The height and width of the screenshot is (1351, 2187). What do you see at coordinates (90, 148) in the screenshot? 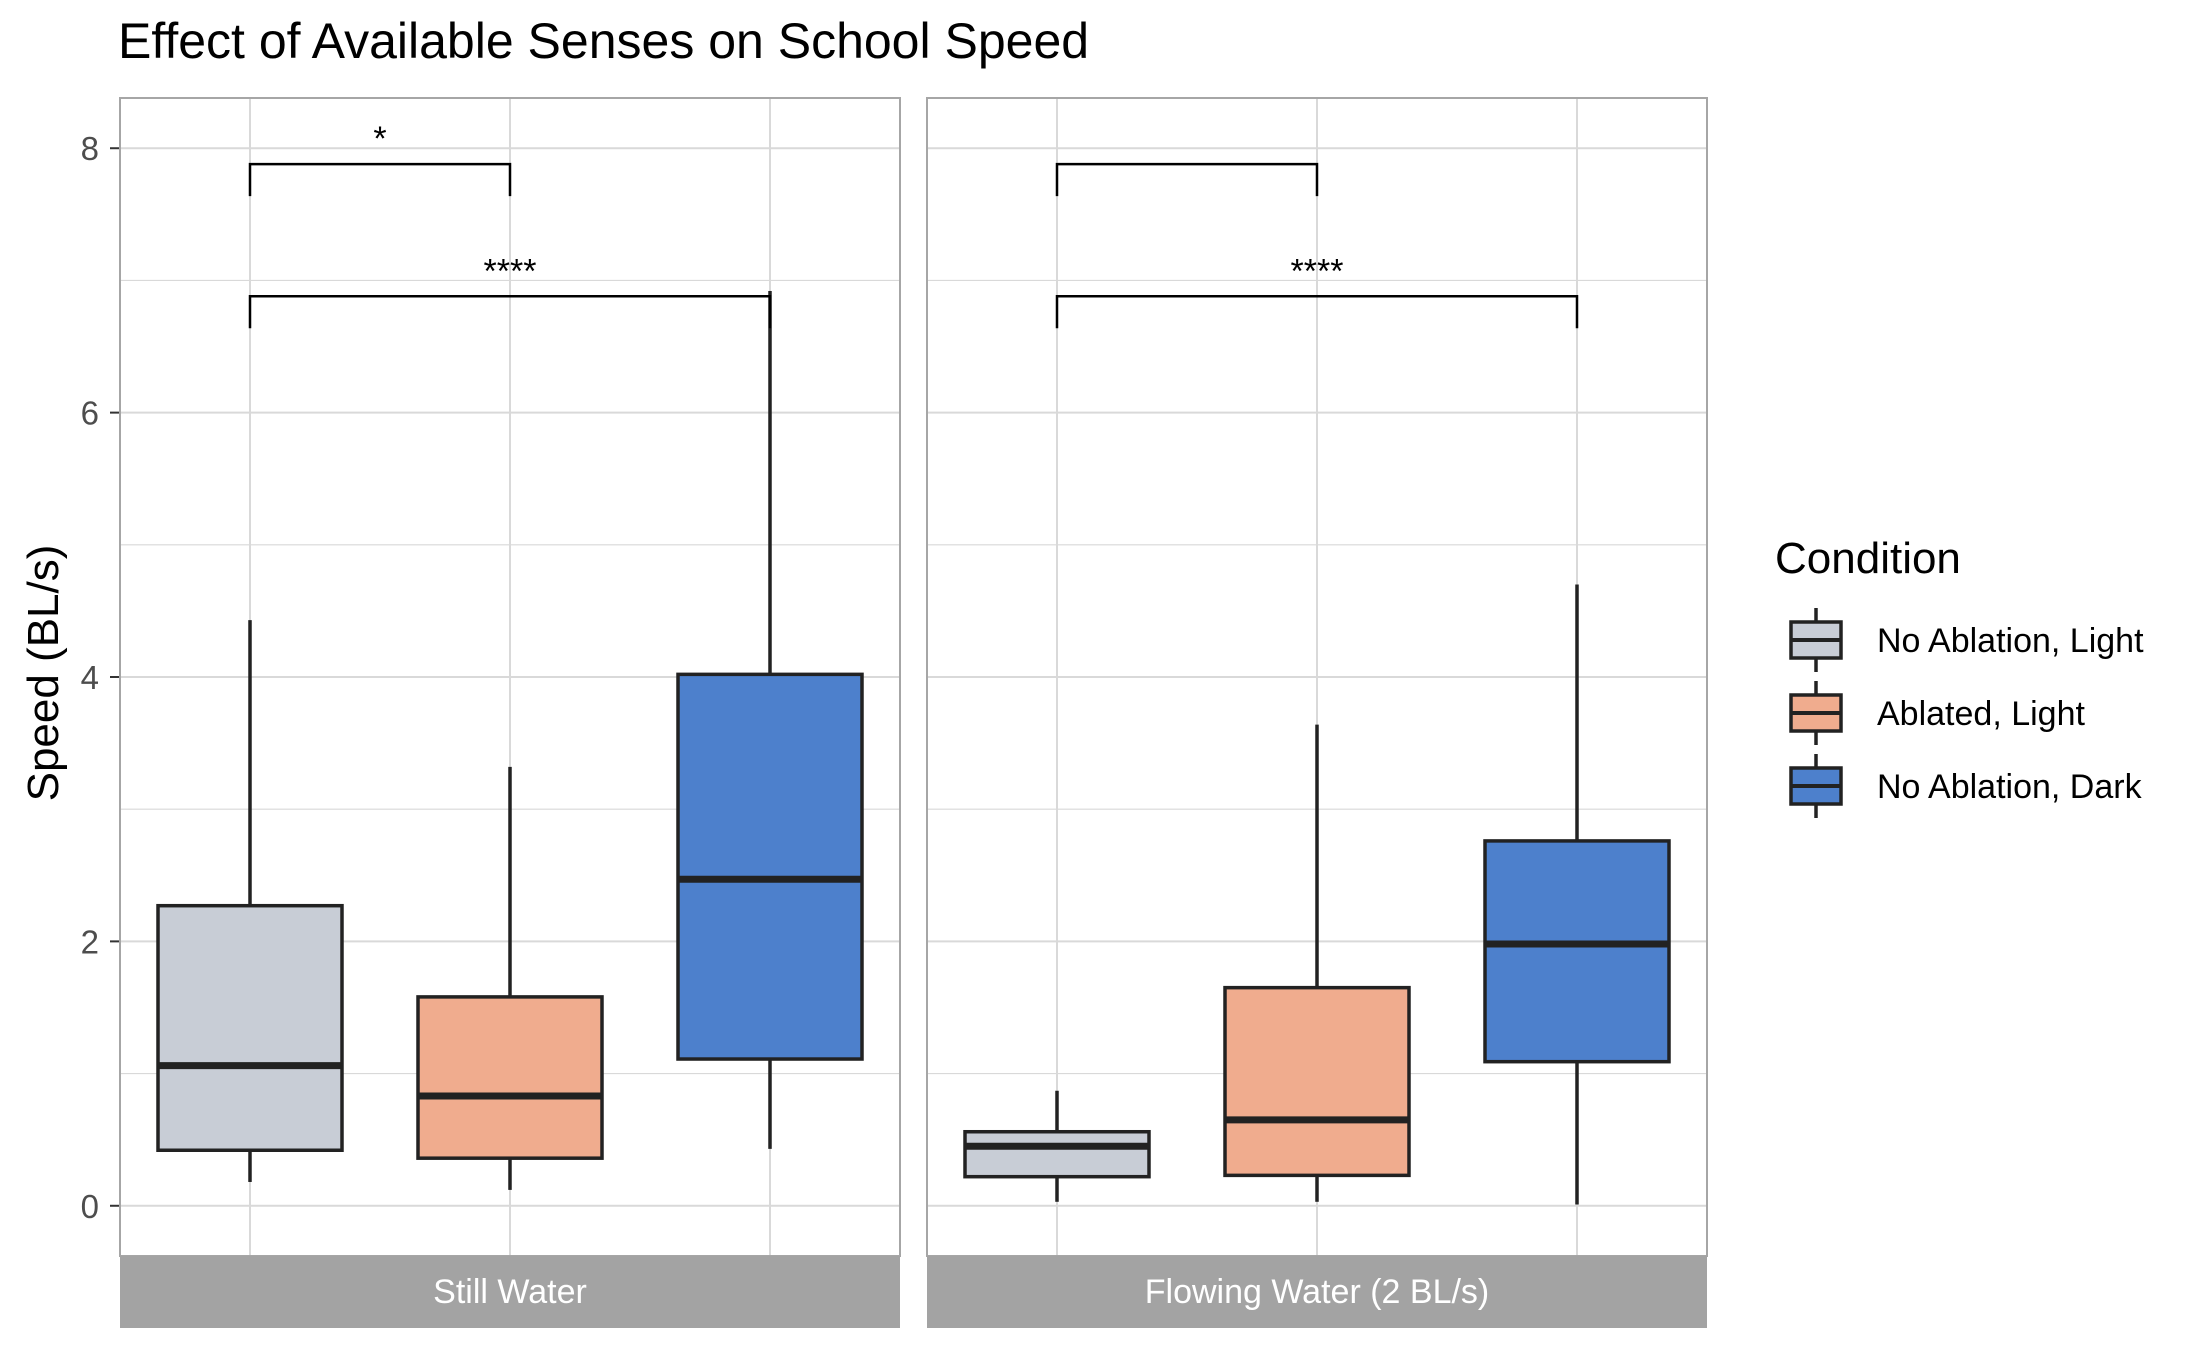
I see `y-tick-label: 8` at bounding box center [90, 148].